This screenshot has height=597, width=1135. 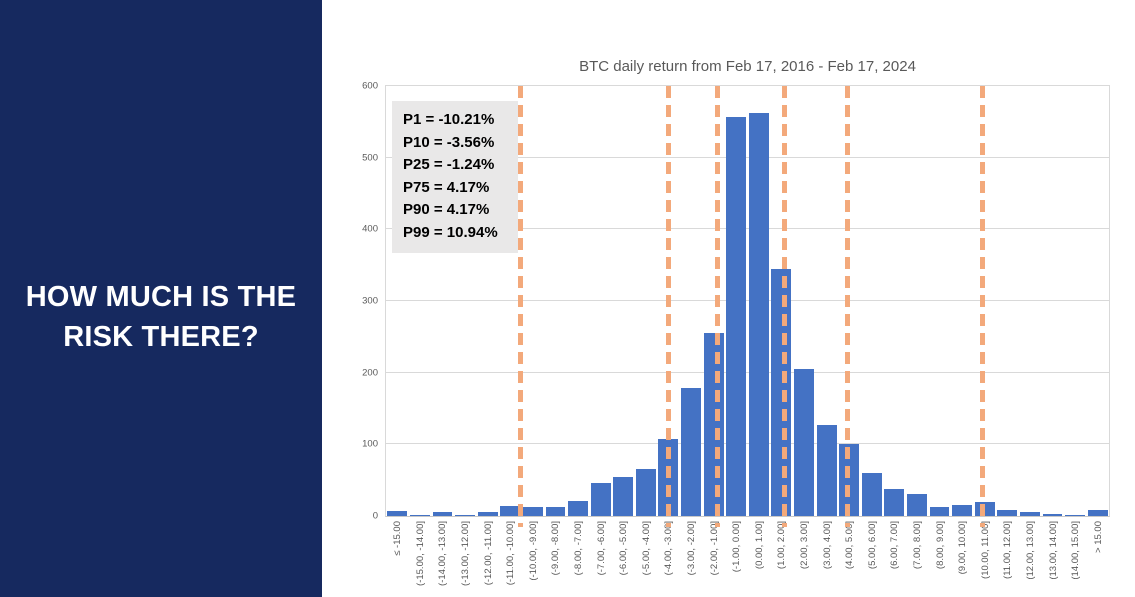 What do you see at coordinates (983, 306) in the screenshot?
I see `percentile-line-p99` at bounding box center [983, 306].